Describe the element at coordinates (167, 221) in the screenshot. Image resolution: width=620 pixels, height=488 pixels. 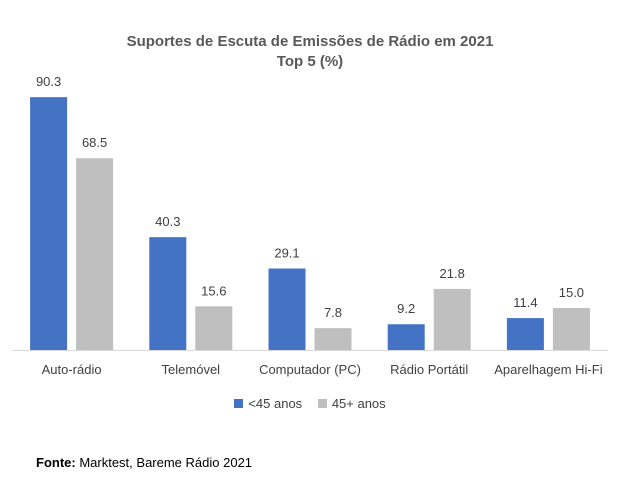
I see `data-label-under-45-1: 40.3` at that location.